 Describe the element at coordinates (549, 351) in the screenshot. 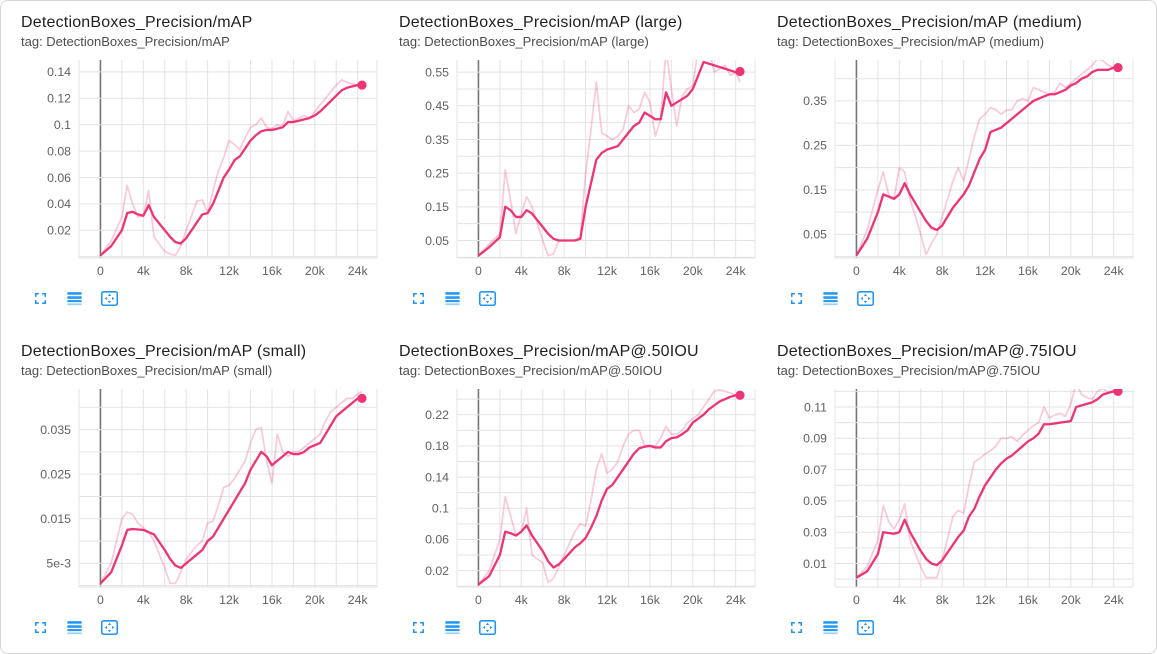

I see `chart-title: DetectionBoxes_Precision/mAP@.50IOU` at that location.